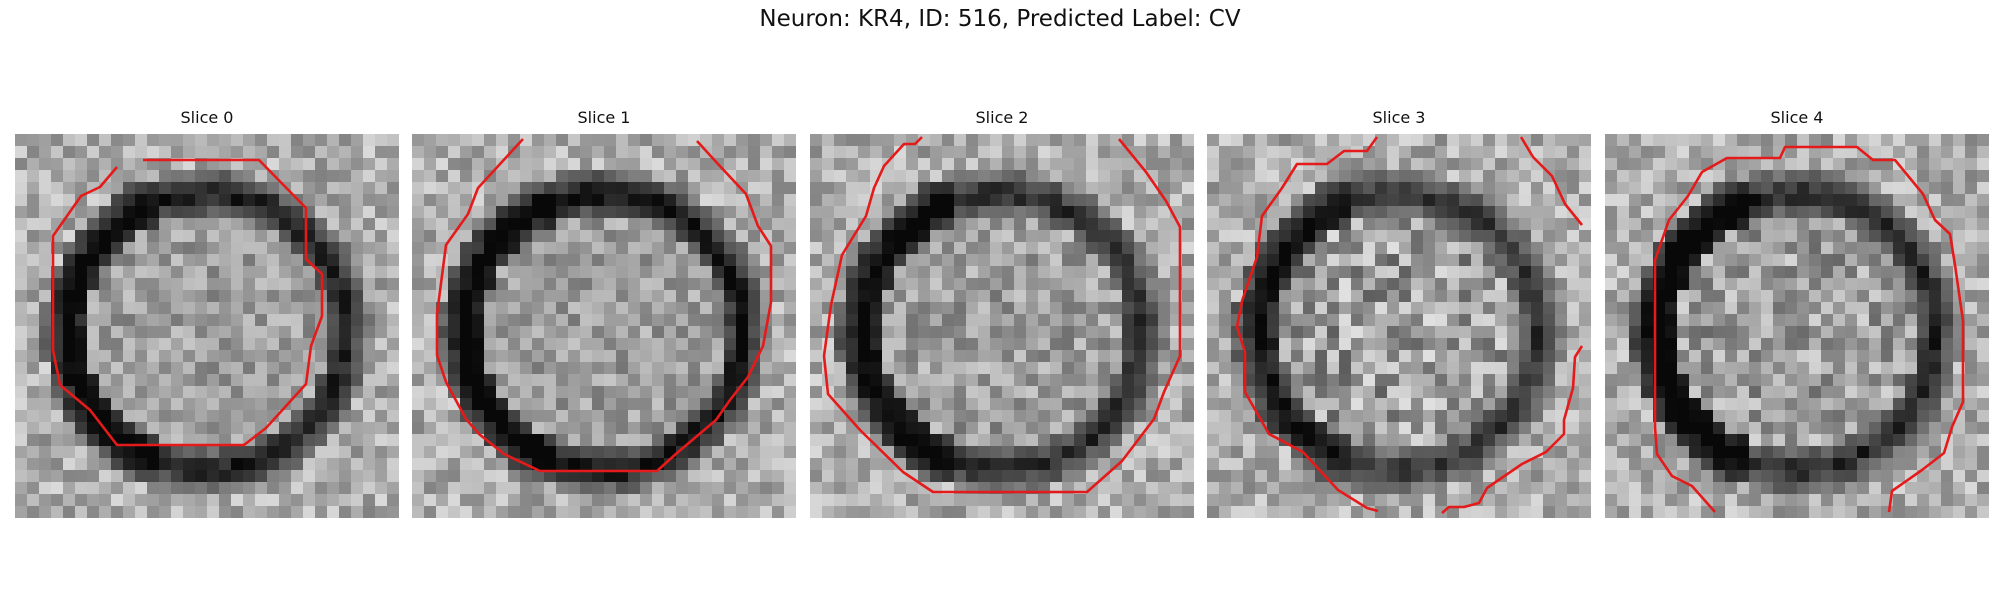 This screenshot has width=2000, height=600. I want to click on slice-title: Slice 4, so click(1797, 117).